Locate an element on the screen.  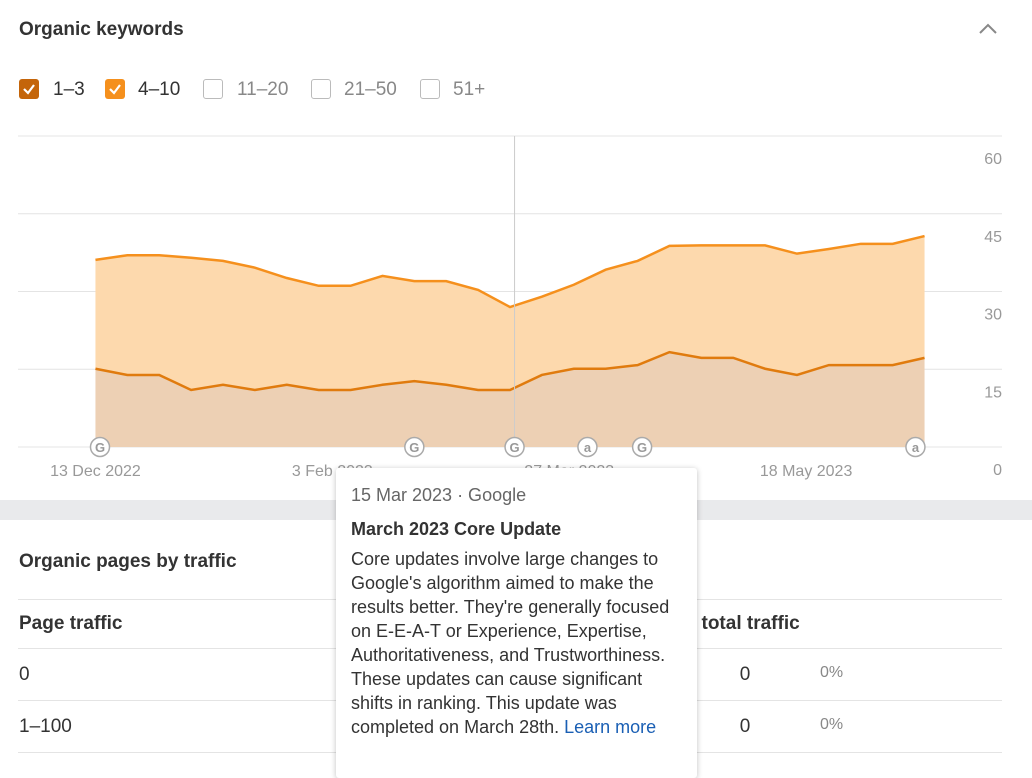
tooltip-date: 15 Mar 2023 · Google is located at coordinates (439, 495).